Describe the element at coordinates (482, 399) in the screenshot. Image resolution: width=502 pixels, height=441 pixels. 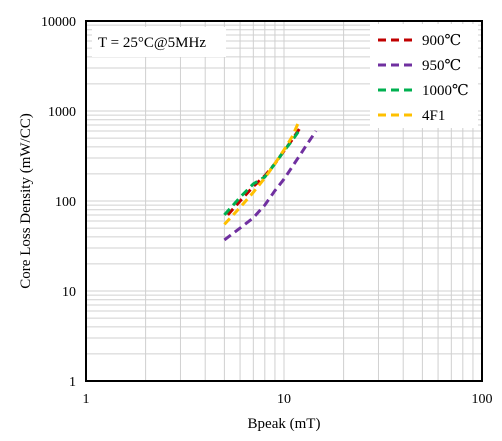
I see `x-tick-label: 100` at that location.